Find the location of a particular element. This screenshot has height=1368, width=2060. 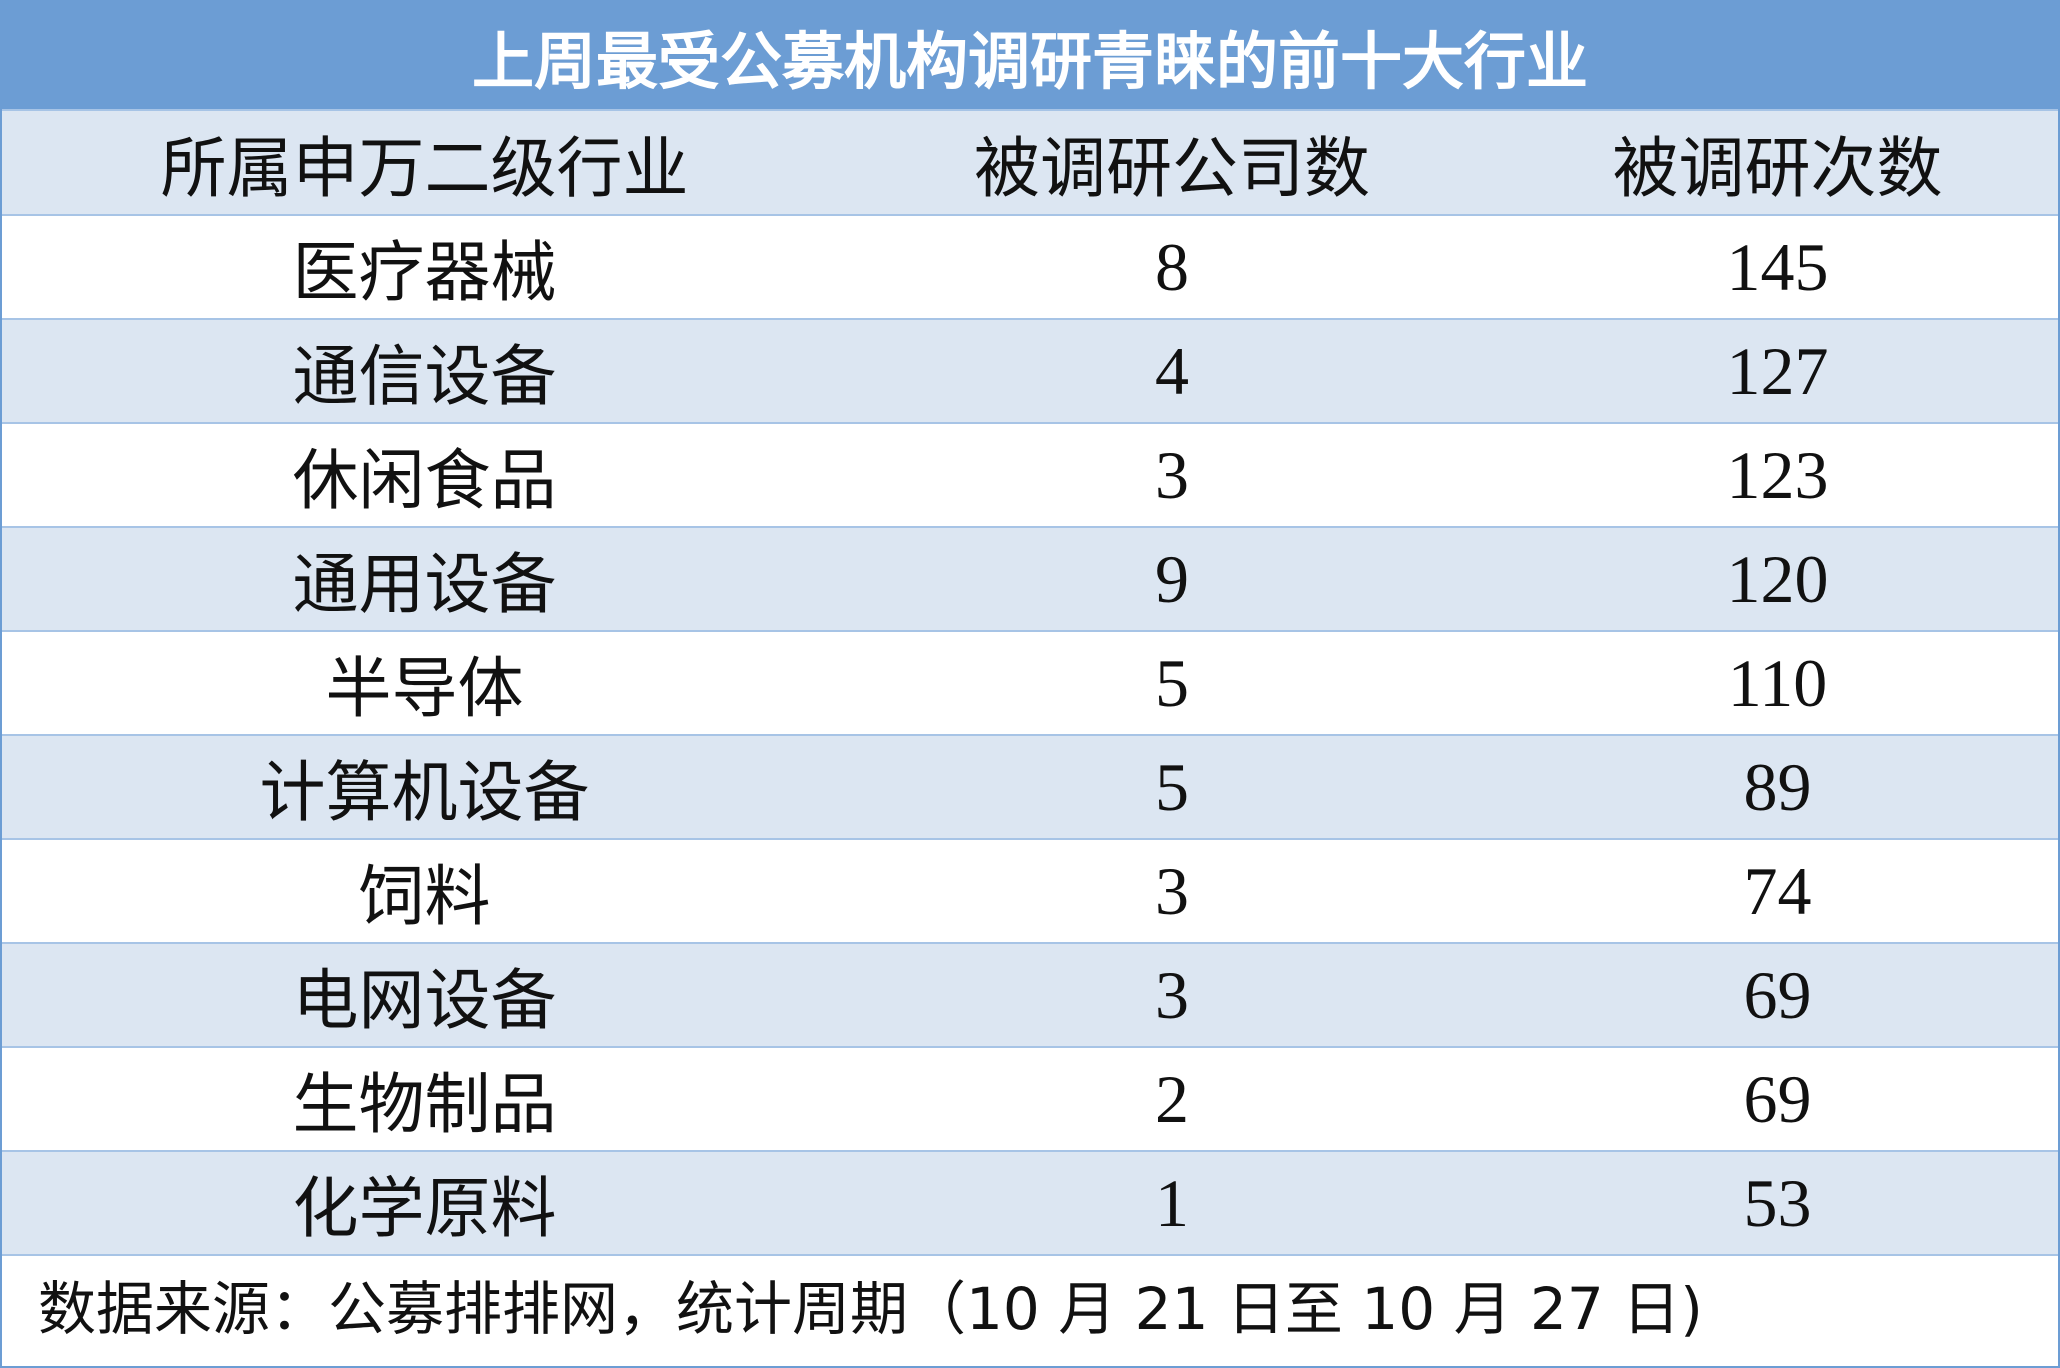

count-cell: 110 is located at coordinates (1777, 682).